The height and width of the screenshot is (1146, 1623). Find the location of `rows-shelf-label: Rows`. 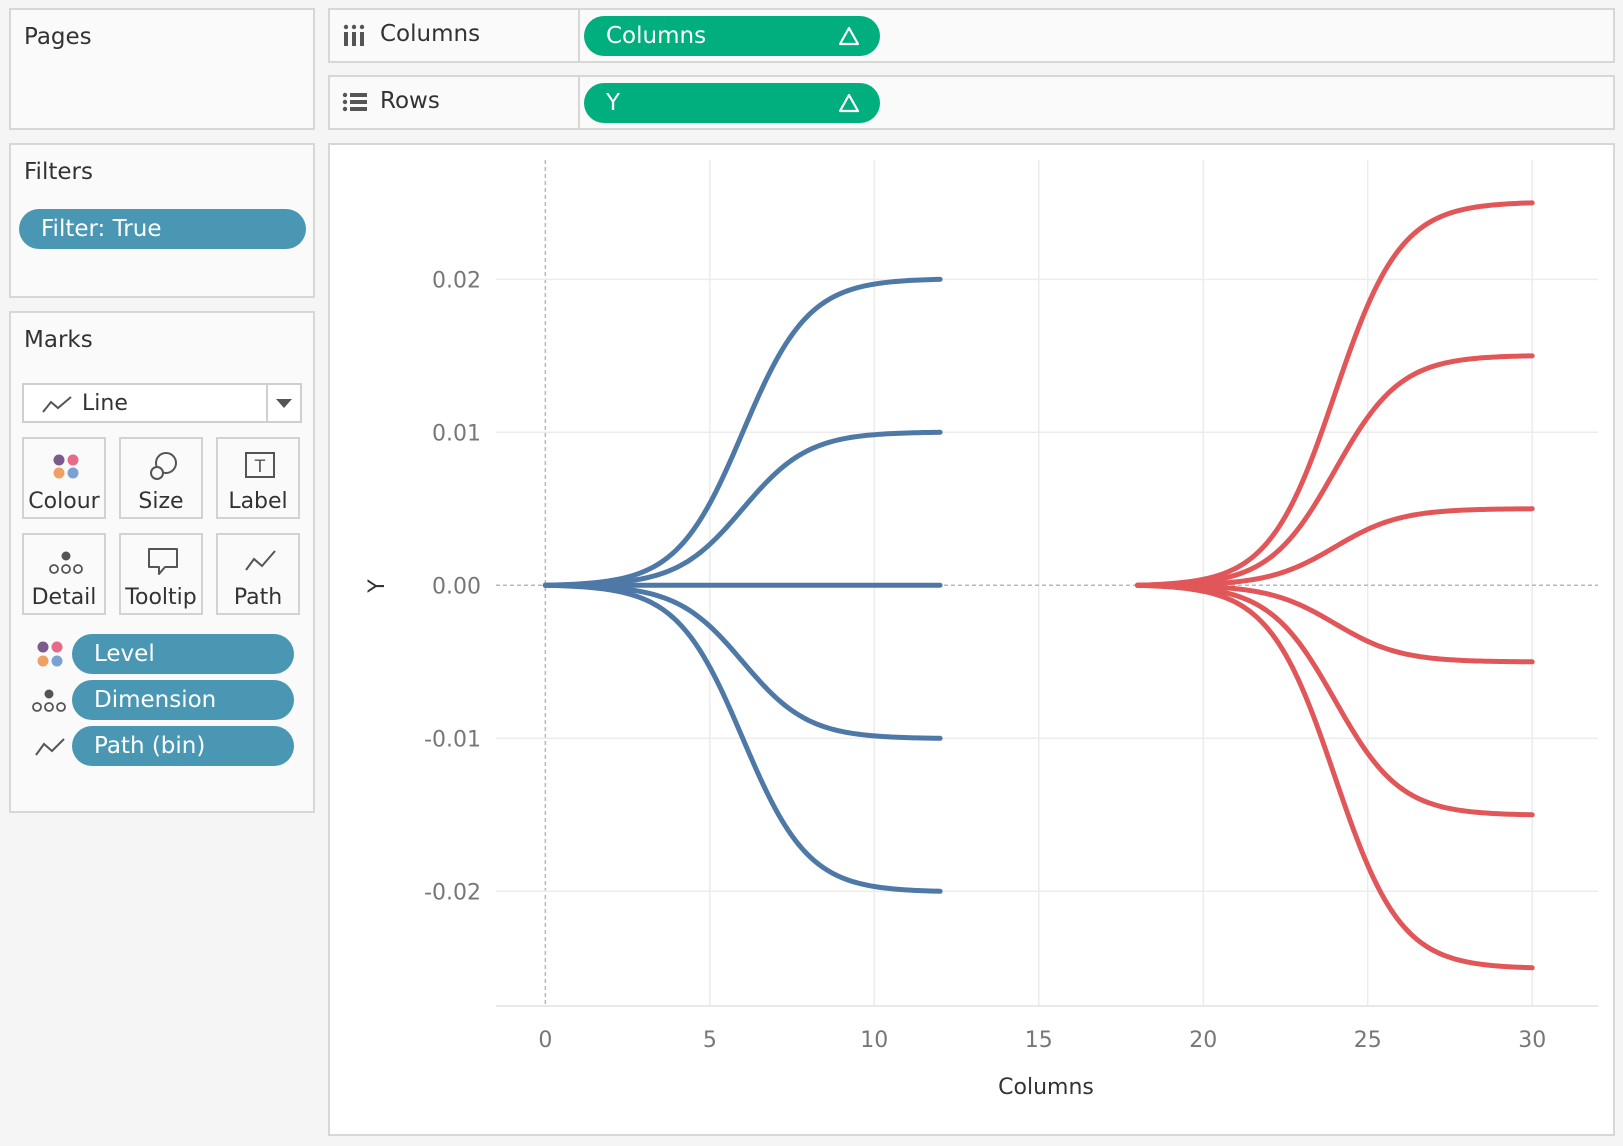

rows-shelf-label: Rows is located at coordinates (410, 101).